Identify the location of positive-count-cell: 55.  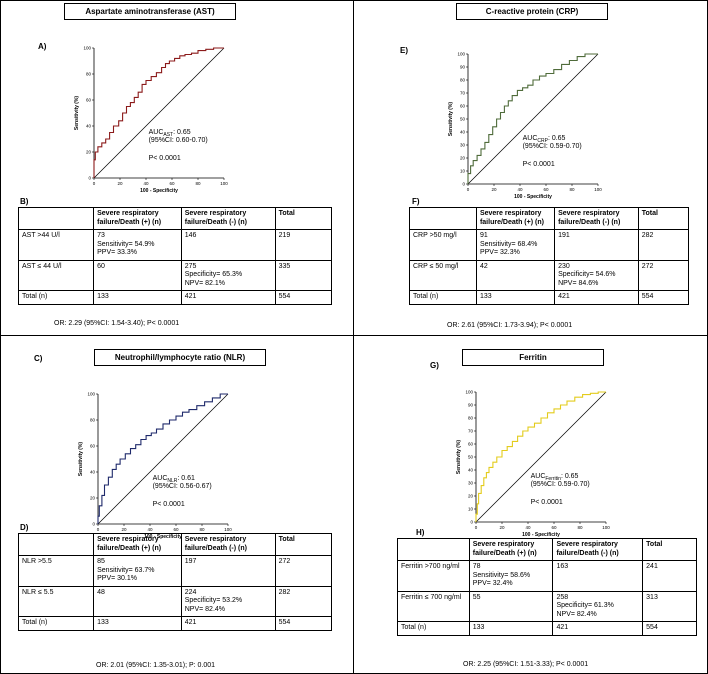
(511, 606).